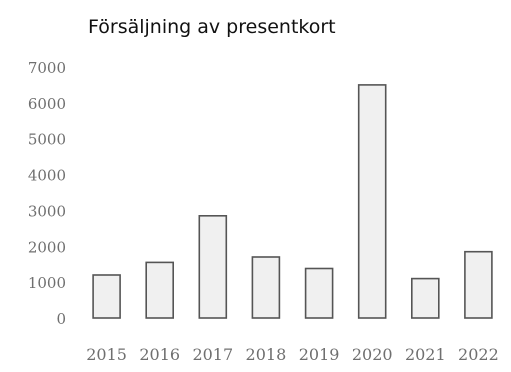 The height and width of the screenshot is (372, 511). Describe the element at coordinates (106, 354) in the screenshot. I see `x-tick-label: 2015` at that location.